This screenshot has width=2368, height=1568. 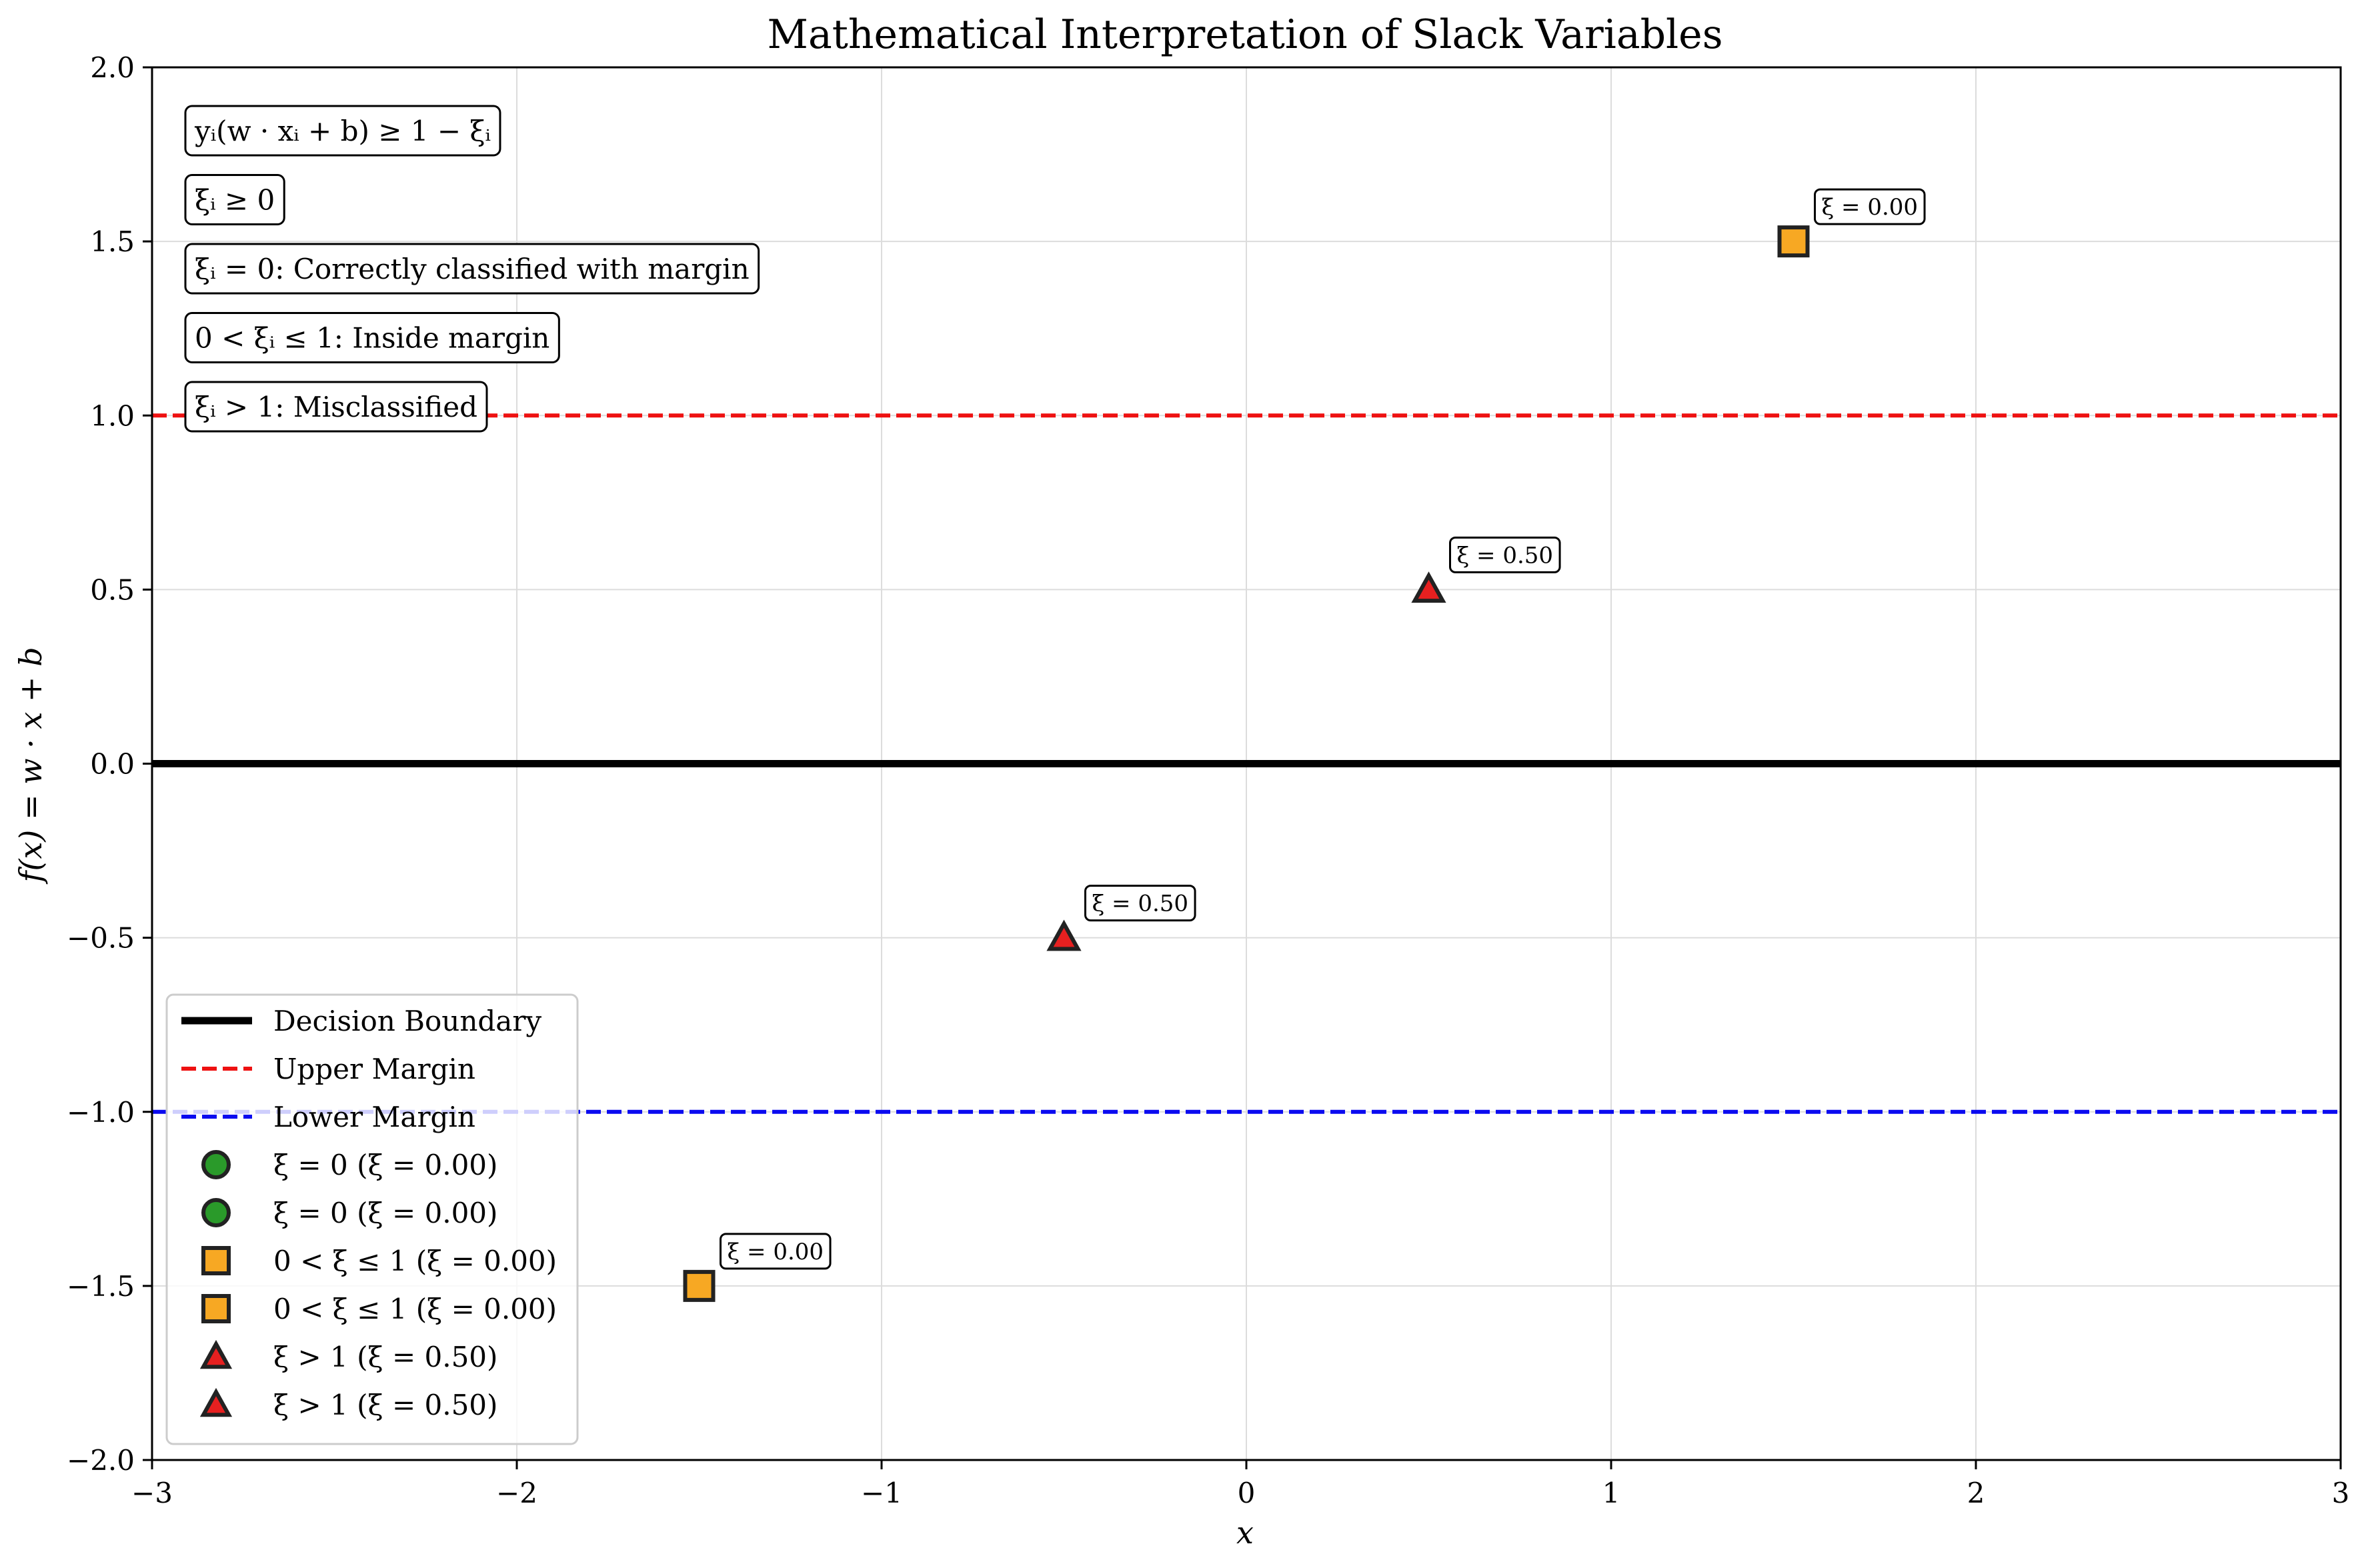 I want to click on x-tick-label: 1, so click(x=1611, y=1493).